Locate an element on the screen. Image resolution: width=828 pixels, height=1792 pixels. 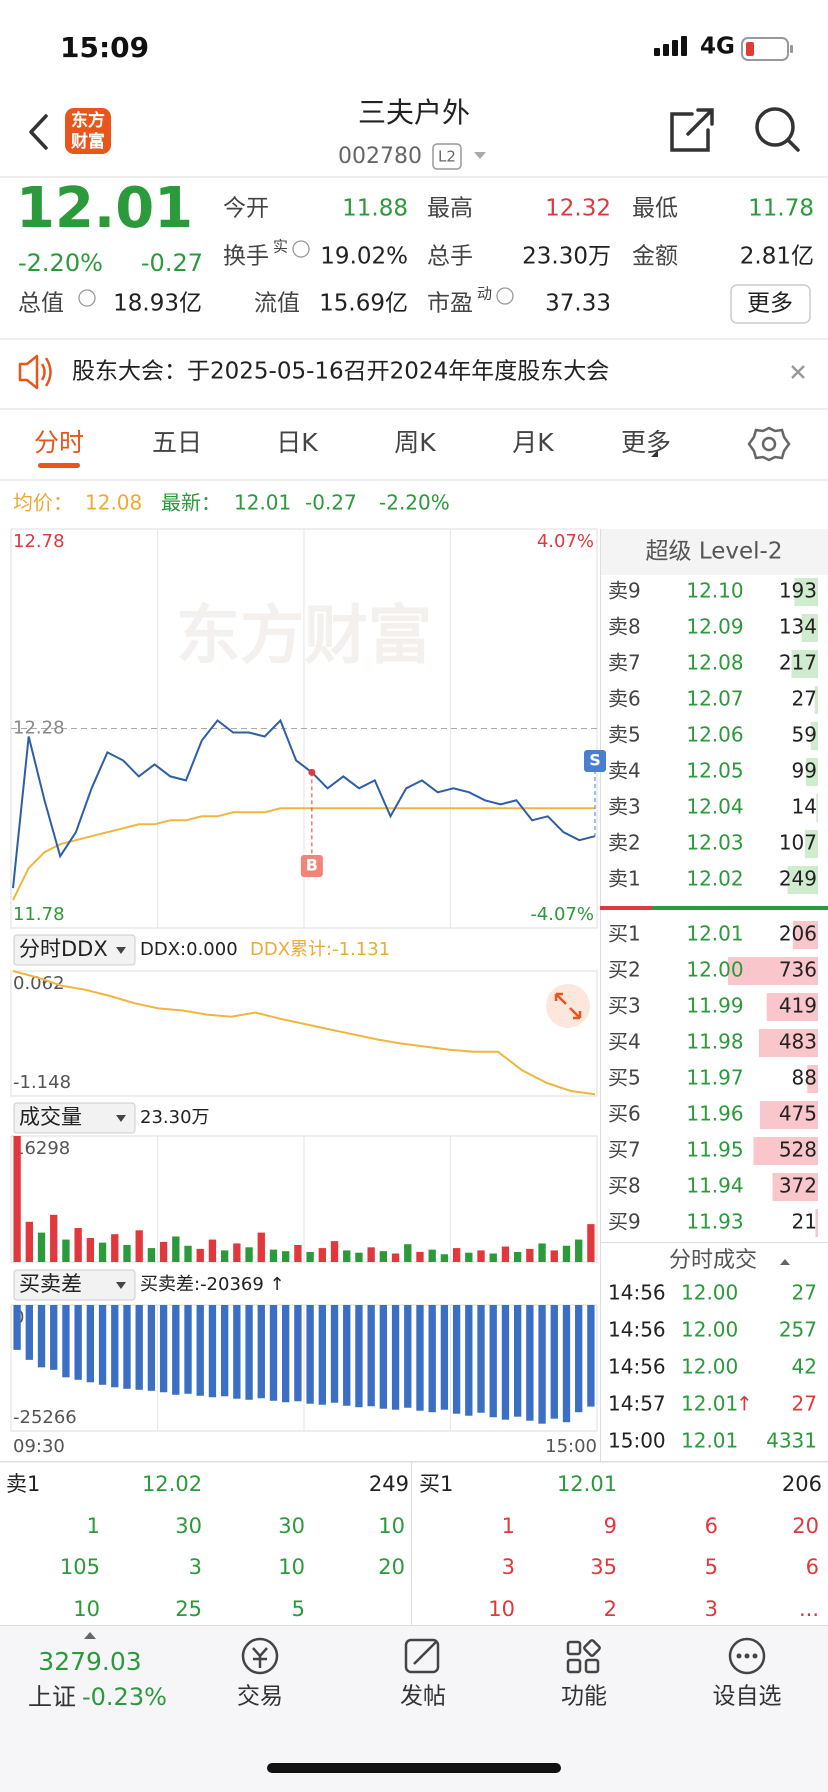
tab: 月K is located at coordinates (533, 442).